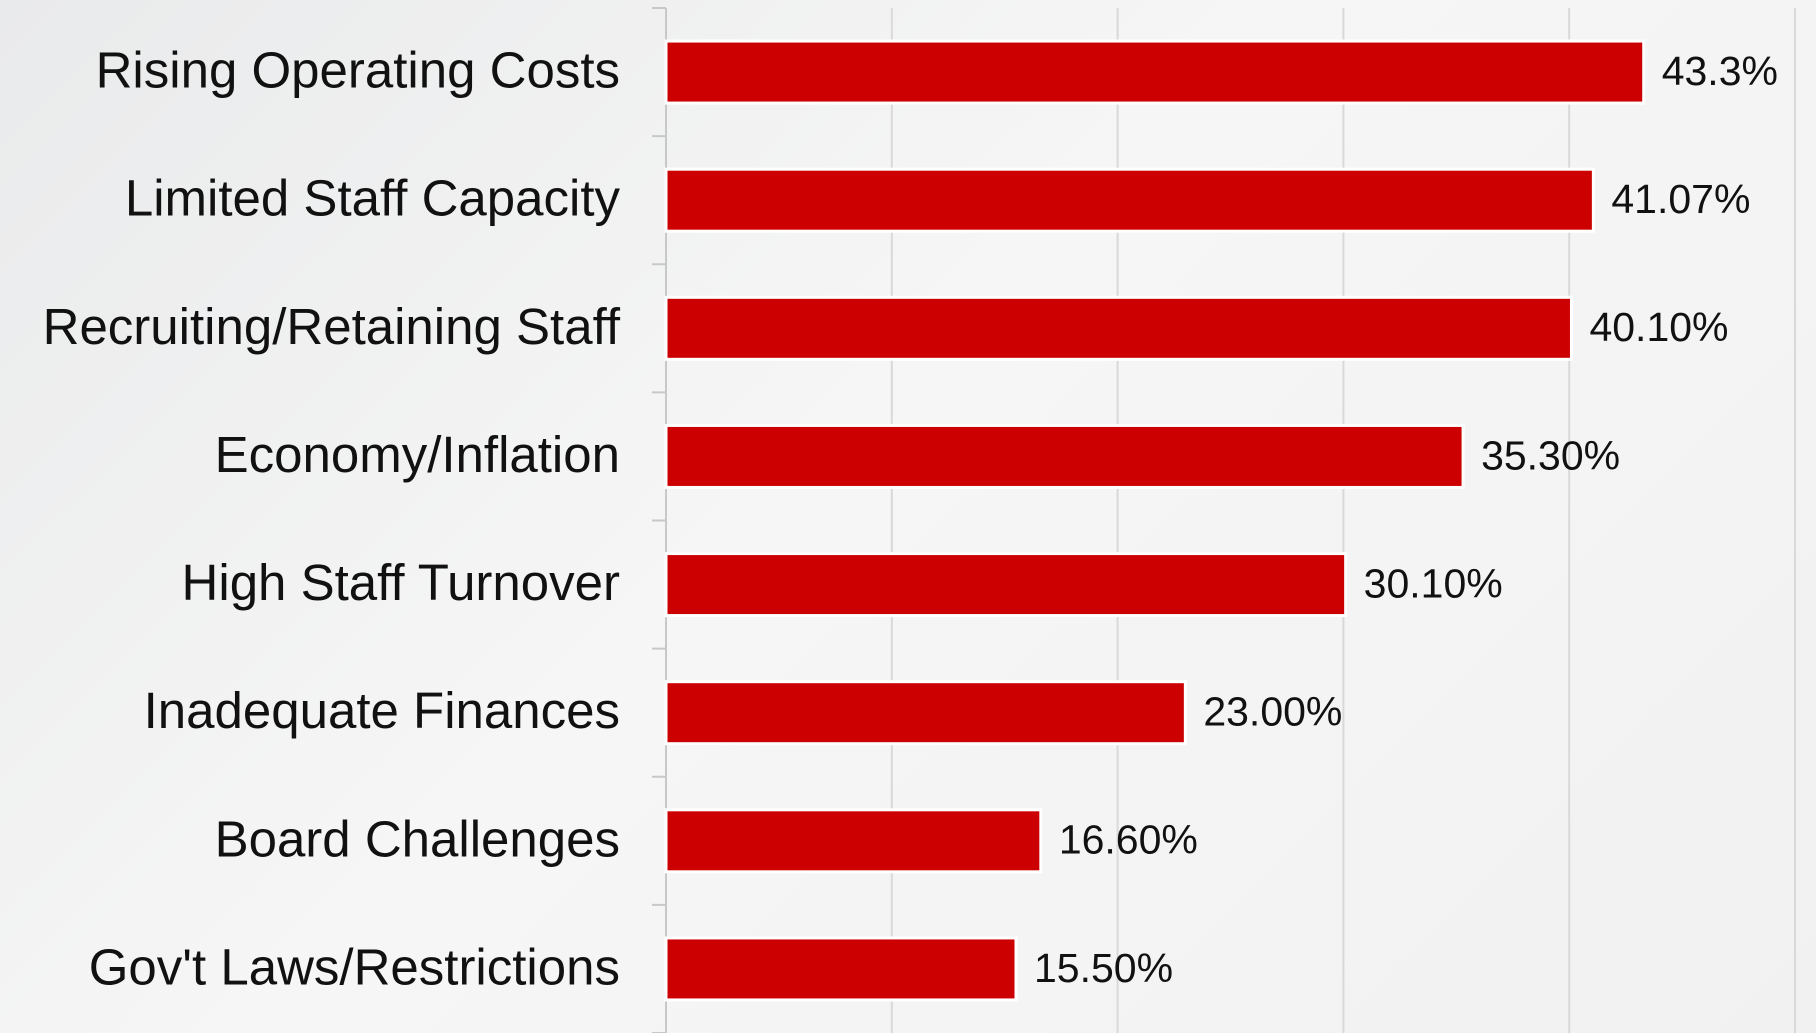 This screenshot has height=1033, width=1816. Describe the element at coordinates (358, 70) in the screenshot. I see `y-tick-label: Rising Operating Costs` at that location.